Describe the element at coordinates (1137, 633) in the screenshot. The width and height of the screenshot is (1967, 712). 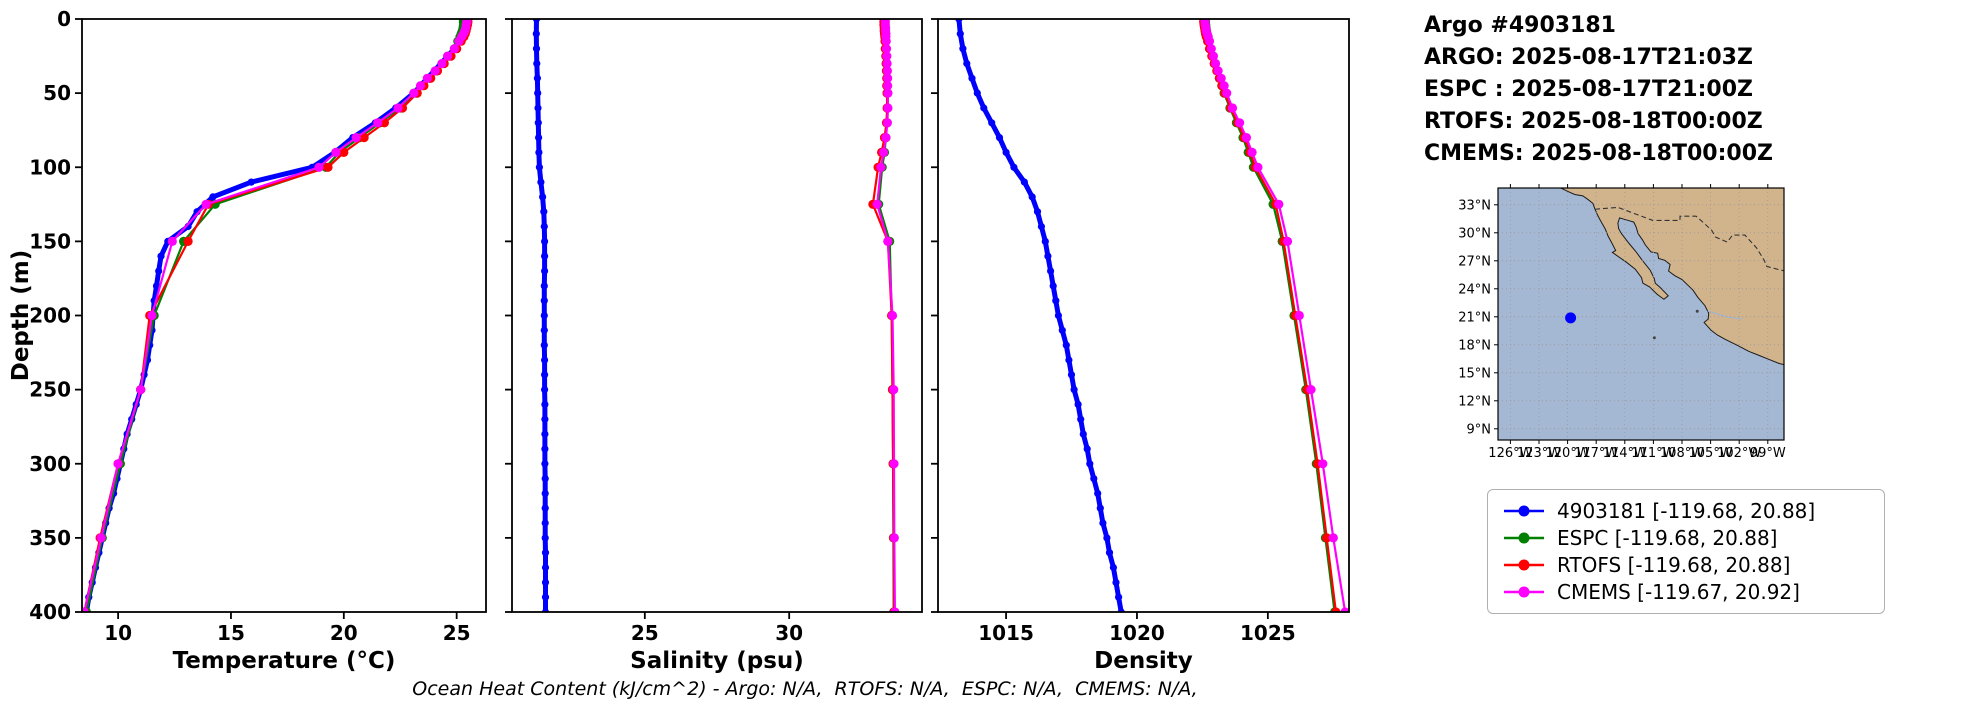
I see `x-tick-label: 1020` at that location.